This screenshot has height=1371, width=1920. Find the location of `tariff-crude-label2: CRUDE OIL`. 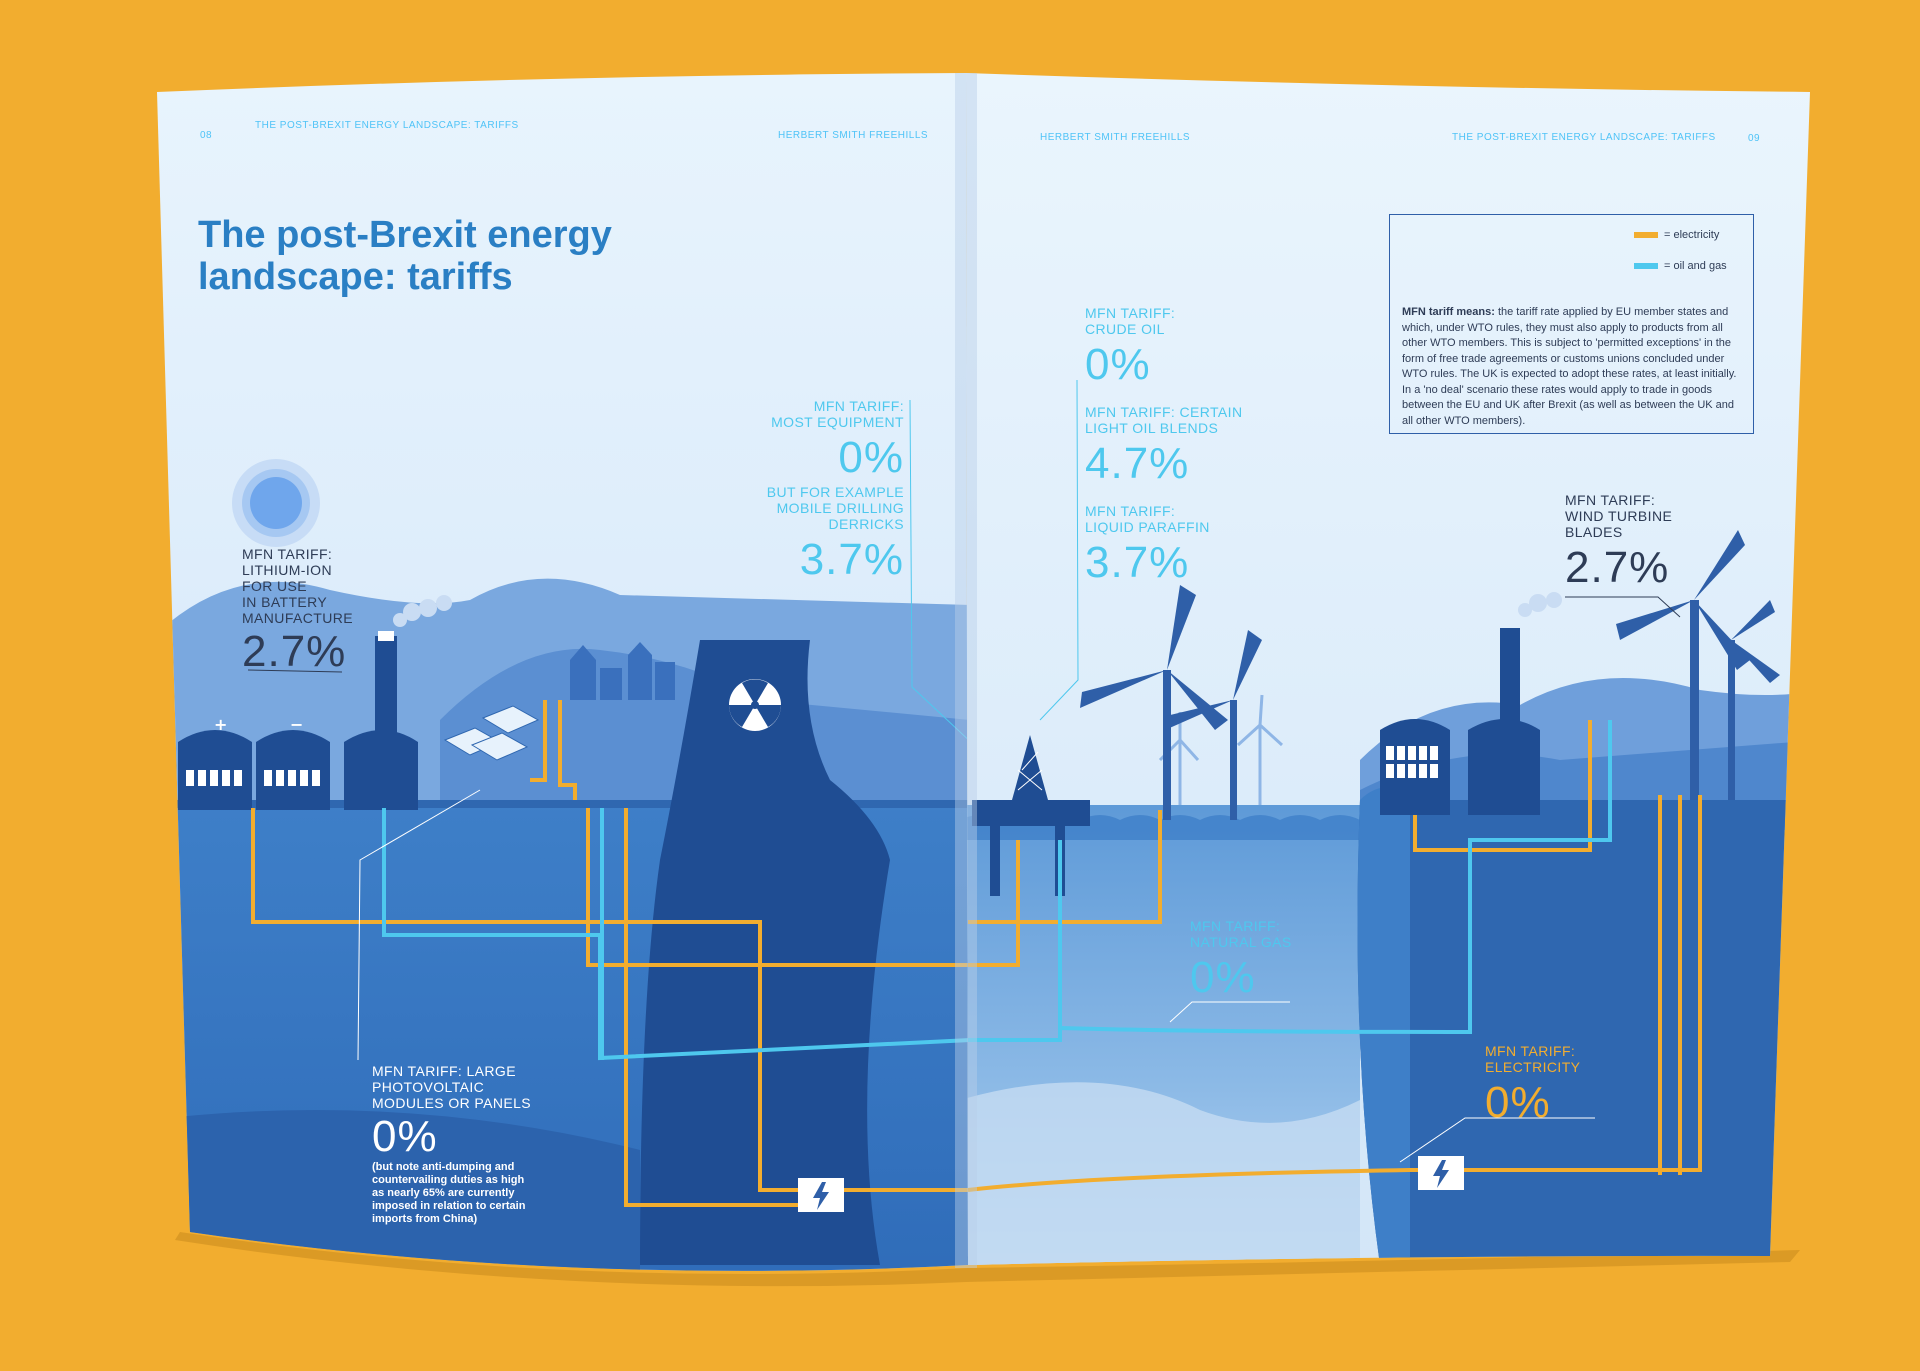

tariff-crude-label2: CRUDE OIL is located at coordinates (1125, 329).